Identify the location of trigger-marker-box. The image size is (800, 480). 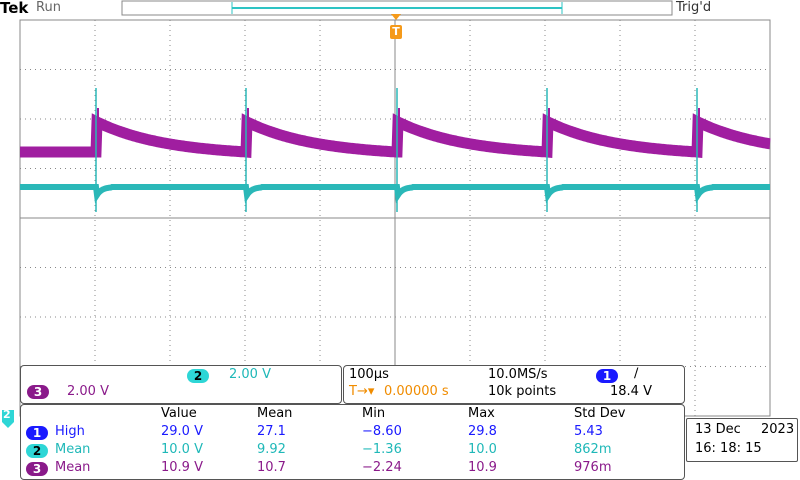
(396, 32).